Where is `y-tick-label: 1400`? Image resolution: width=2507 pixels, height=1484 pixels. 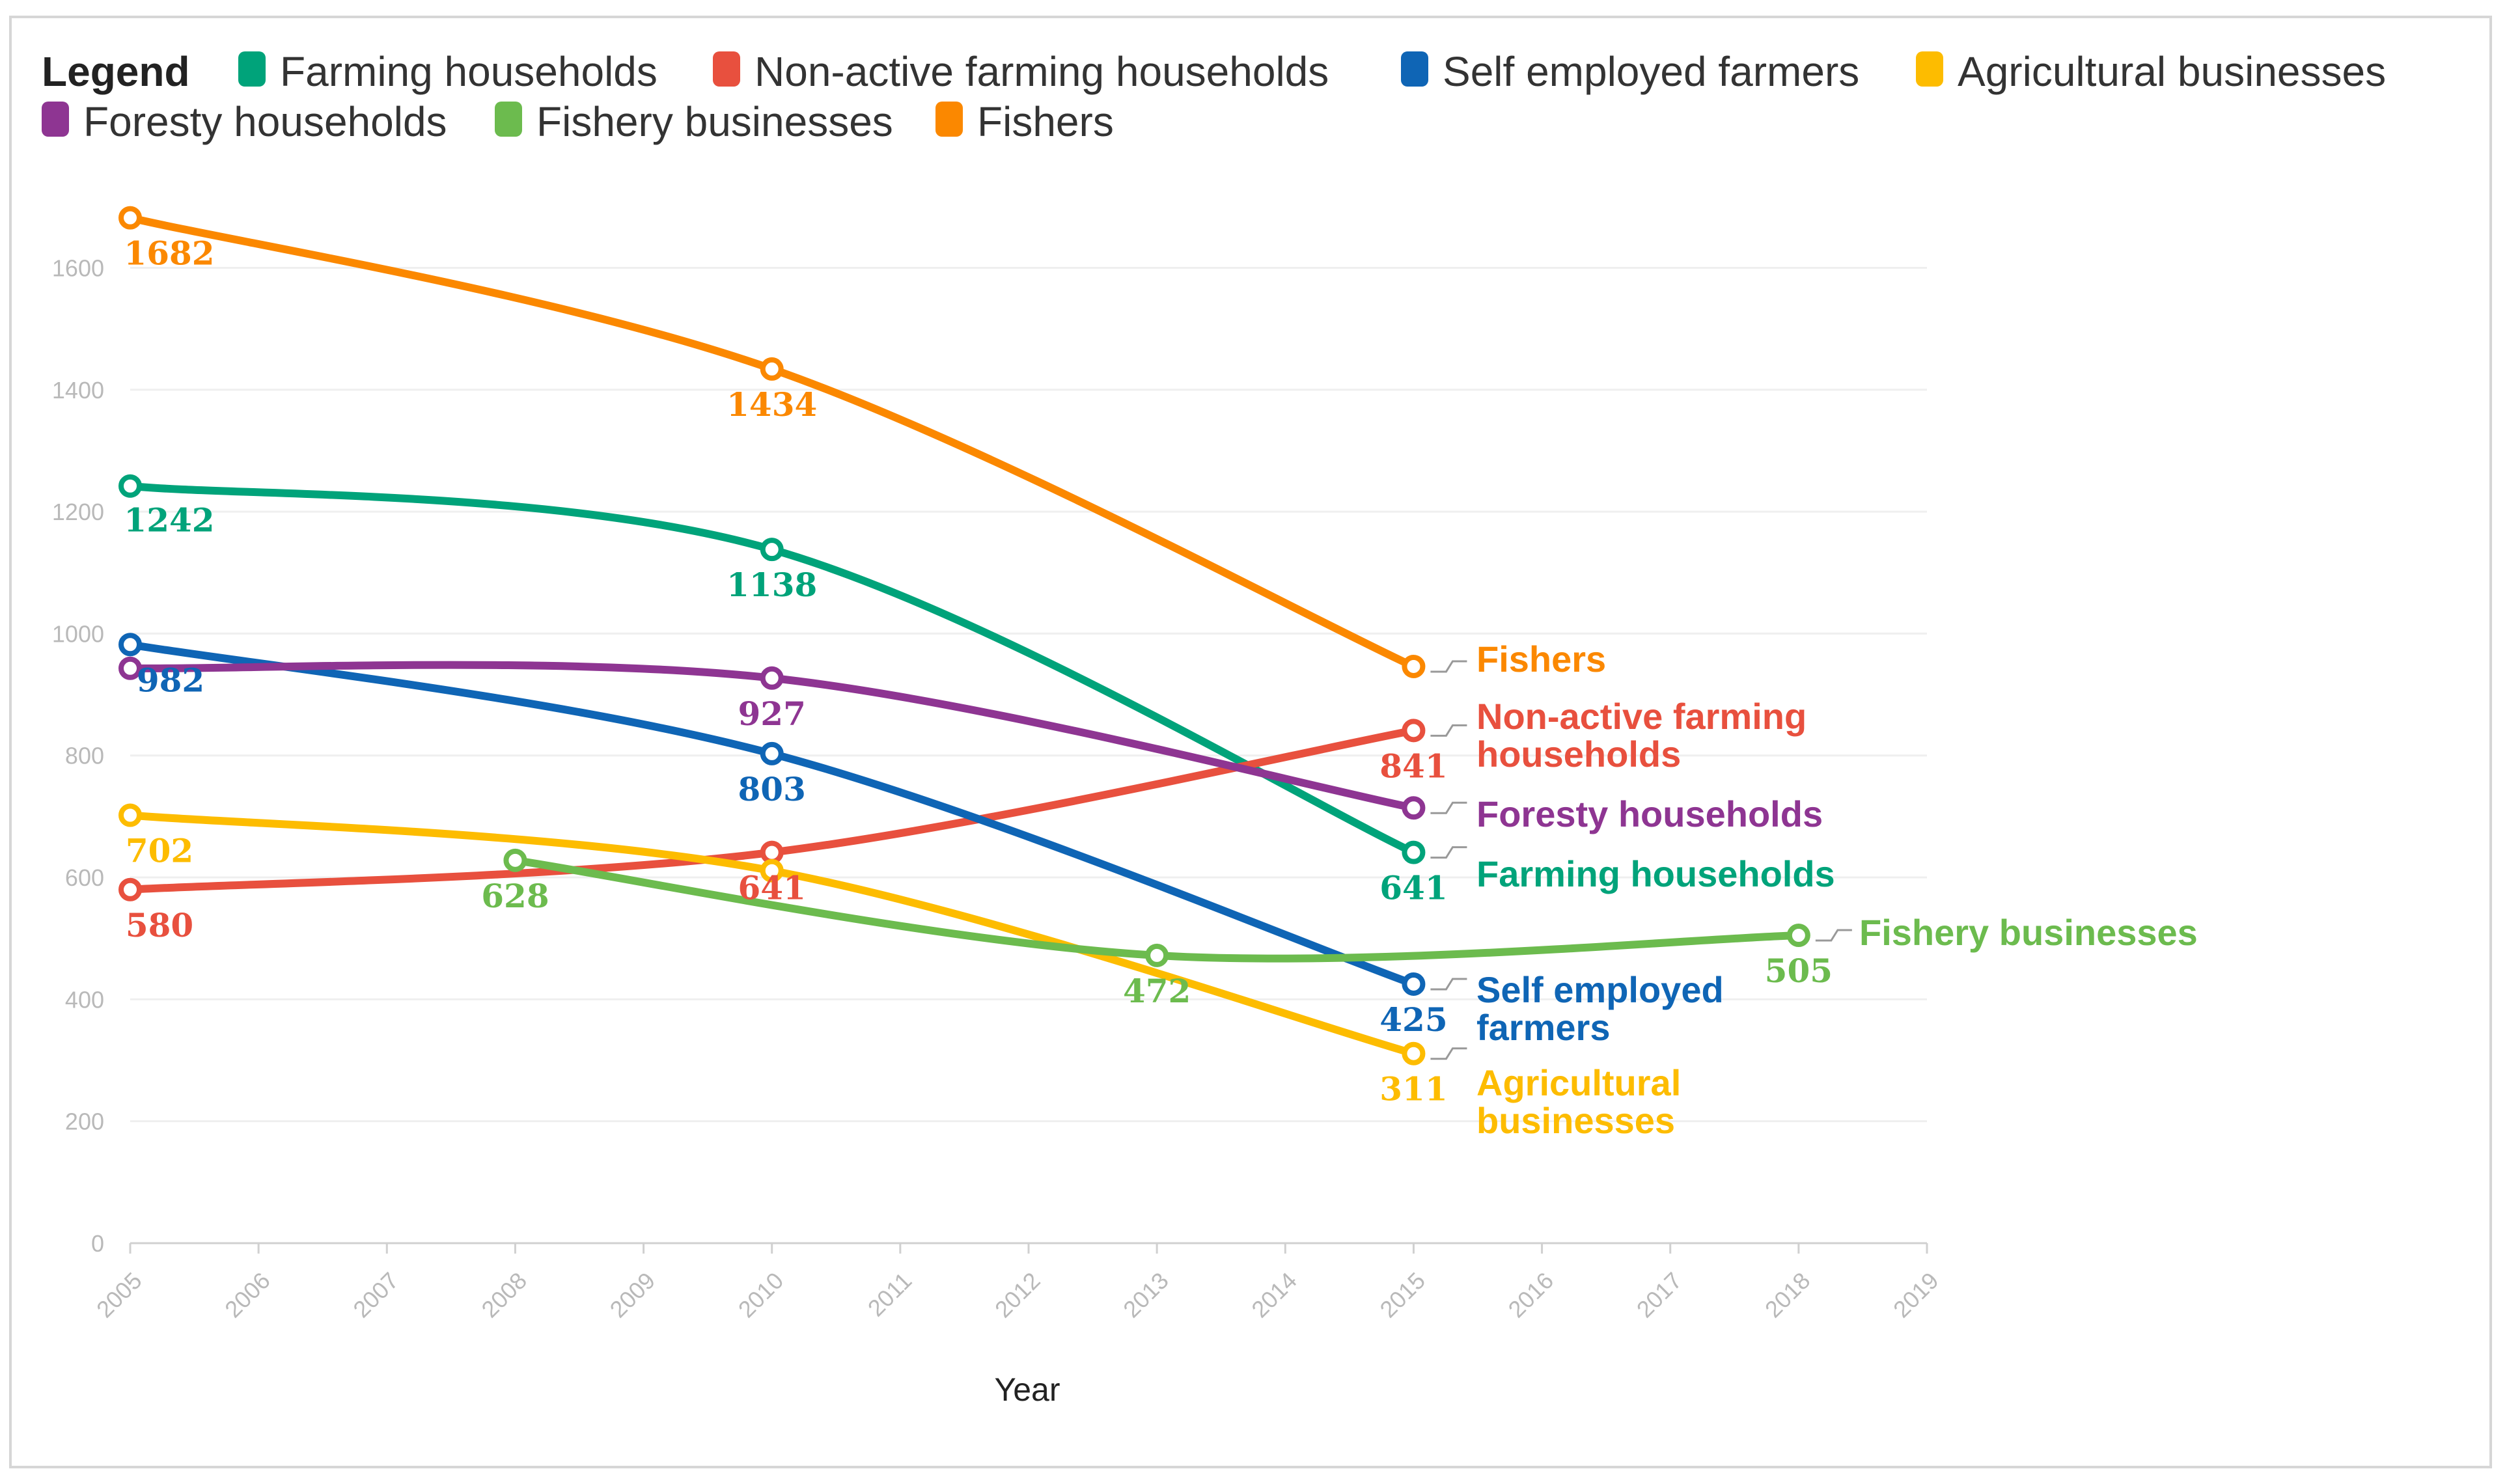 y-tick-label: 1400 is located at coordinates (78, 390).